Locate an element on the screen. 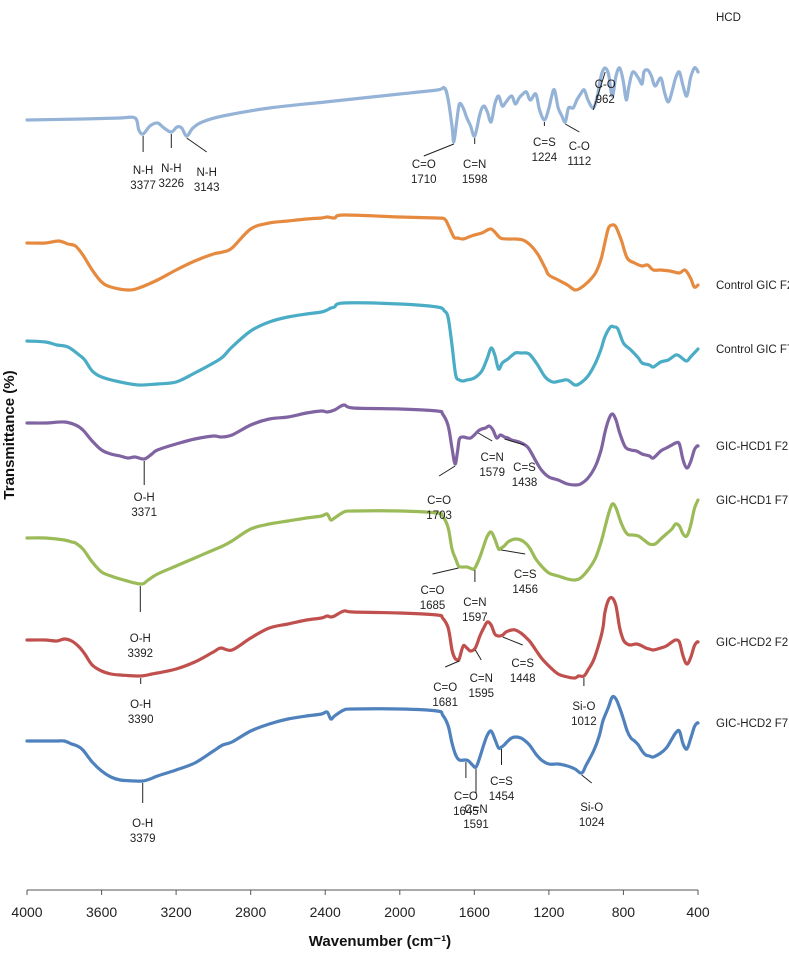  annotation-text-hcd-nh-3226-1: 3226 is located at coordinates (172, 184).